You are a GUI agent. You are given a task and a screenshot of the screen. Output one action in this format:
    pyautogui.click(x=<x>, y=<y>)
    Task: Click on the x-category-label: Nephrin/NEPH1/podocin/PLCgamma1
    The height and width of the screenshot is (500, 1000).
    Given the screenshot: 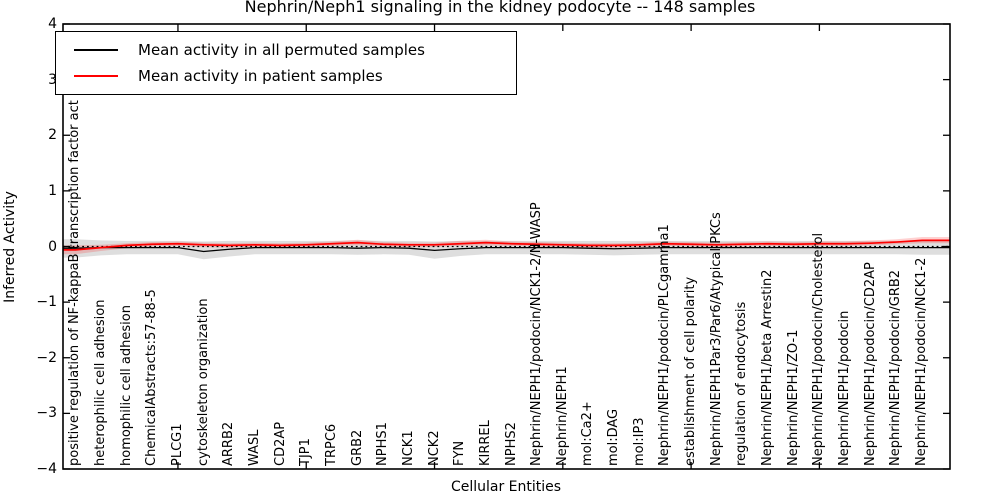 What is the action you would take?
    pyautogui.click(x=665, y=345)
    